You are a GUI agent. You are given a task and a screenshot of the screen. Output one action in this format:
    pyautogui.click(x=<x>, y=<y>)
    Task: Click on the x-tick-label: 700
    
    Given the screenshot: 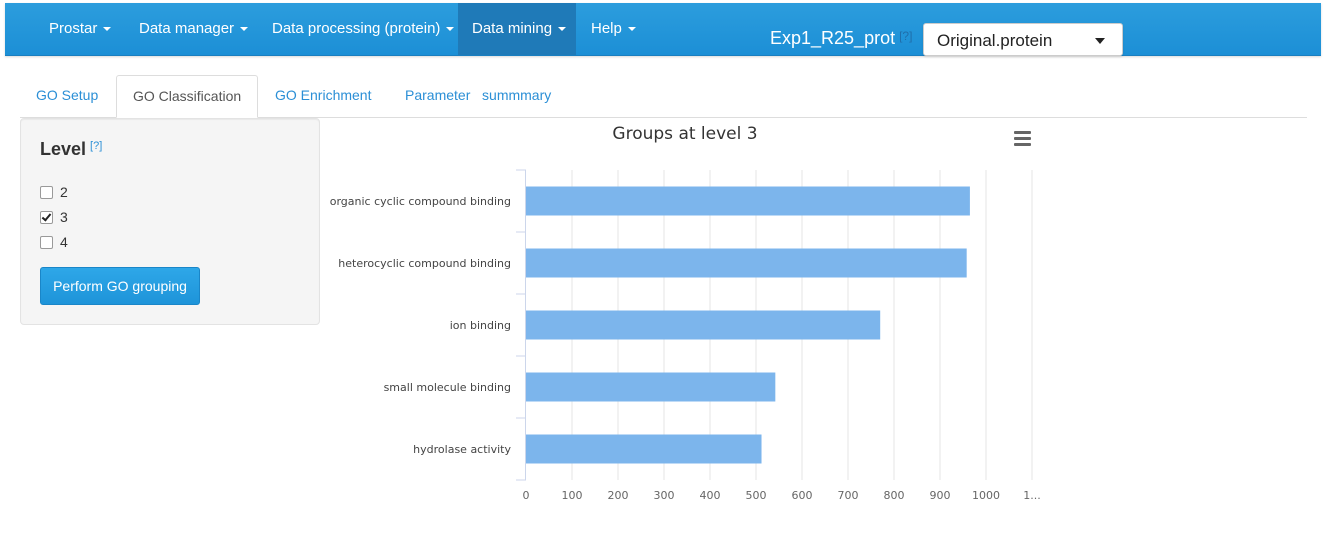 What is the action you would take?
    pyautogui.click(x=848, y=495)
    